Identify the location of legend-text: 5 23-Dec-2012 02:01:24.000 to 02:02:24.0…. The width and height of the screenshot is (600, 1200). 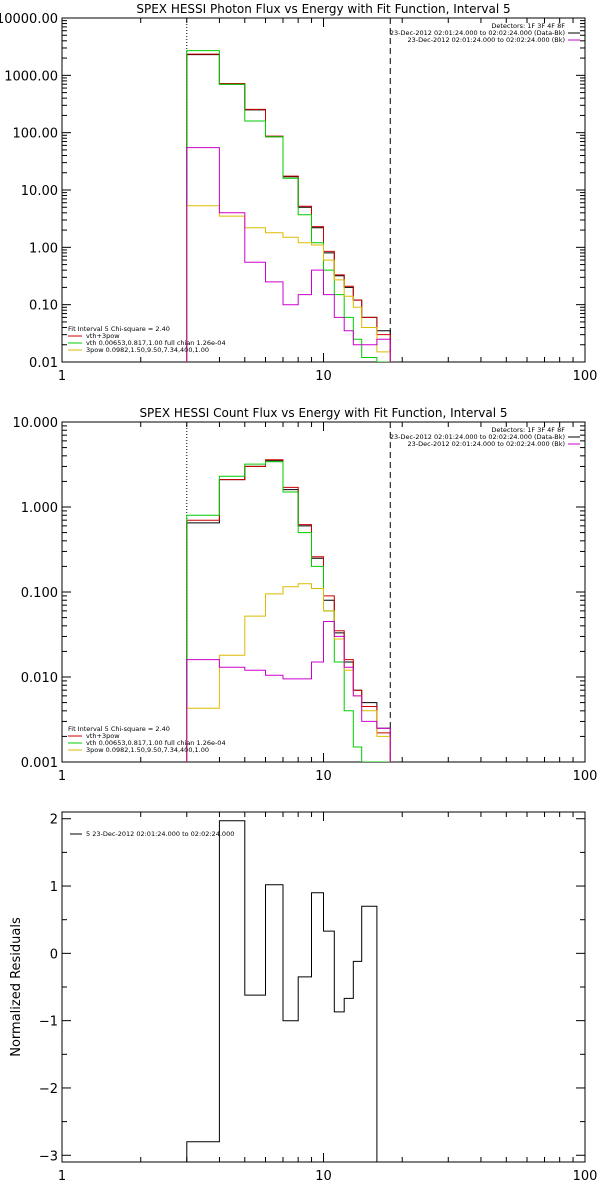
(160, 834).